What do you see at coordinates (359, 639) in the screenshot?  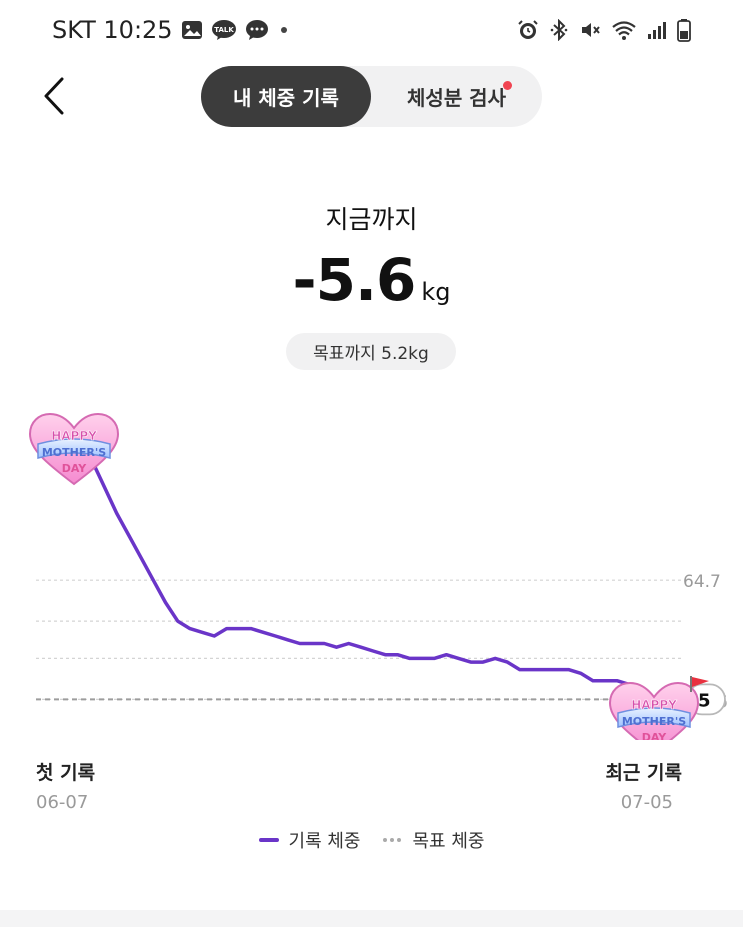 I see `grid-layer` at bounding box center [359, 639].